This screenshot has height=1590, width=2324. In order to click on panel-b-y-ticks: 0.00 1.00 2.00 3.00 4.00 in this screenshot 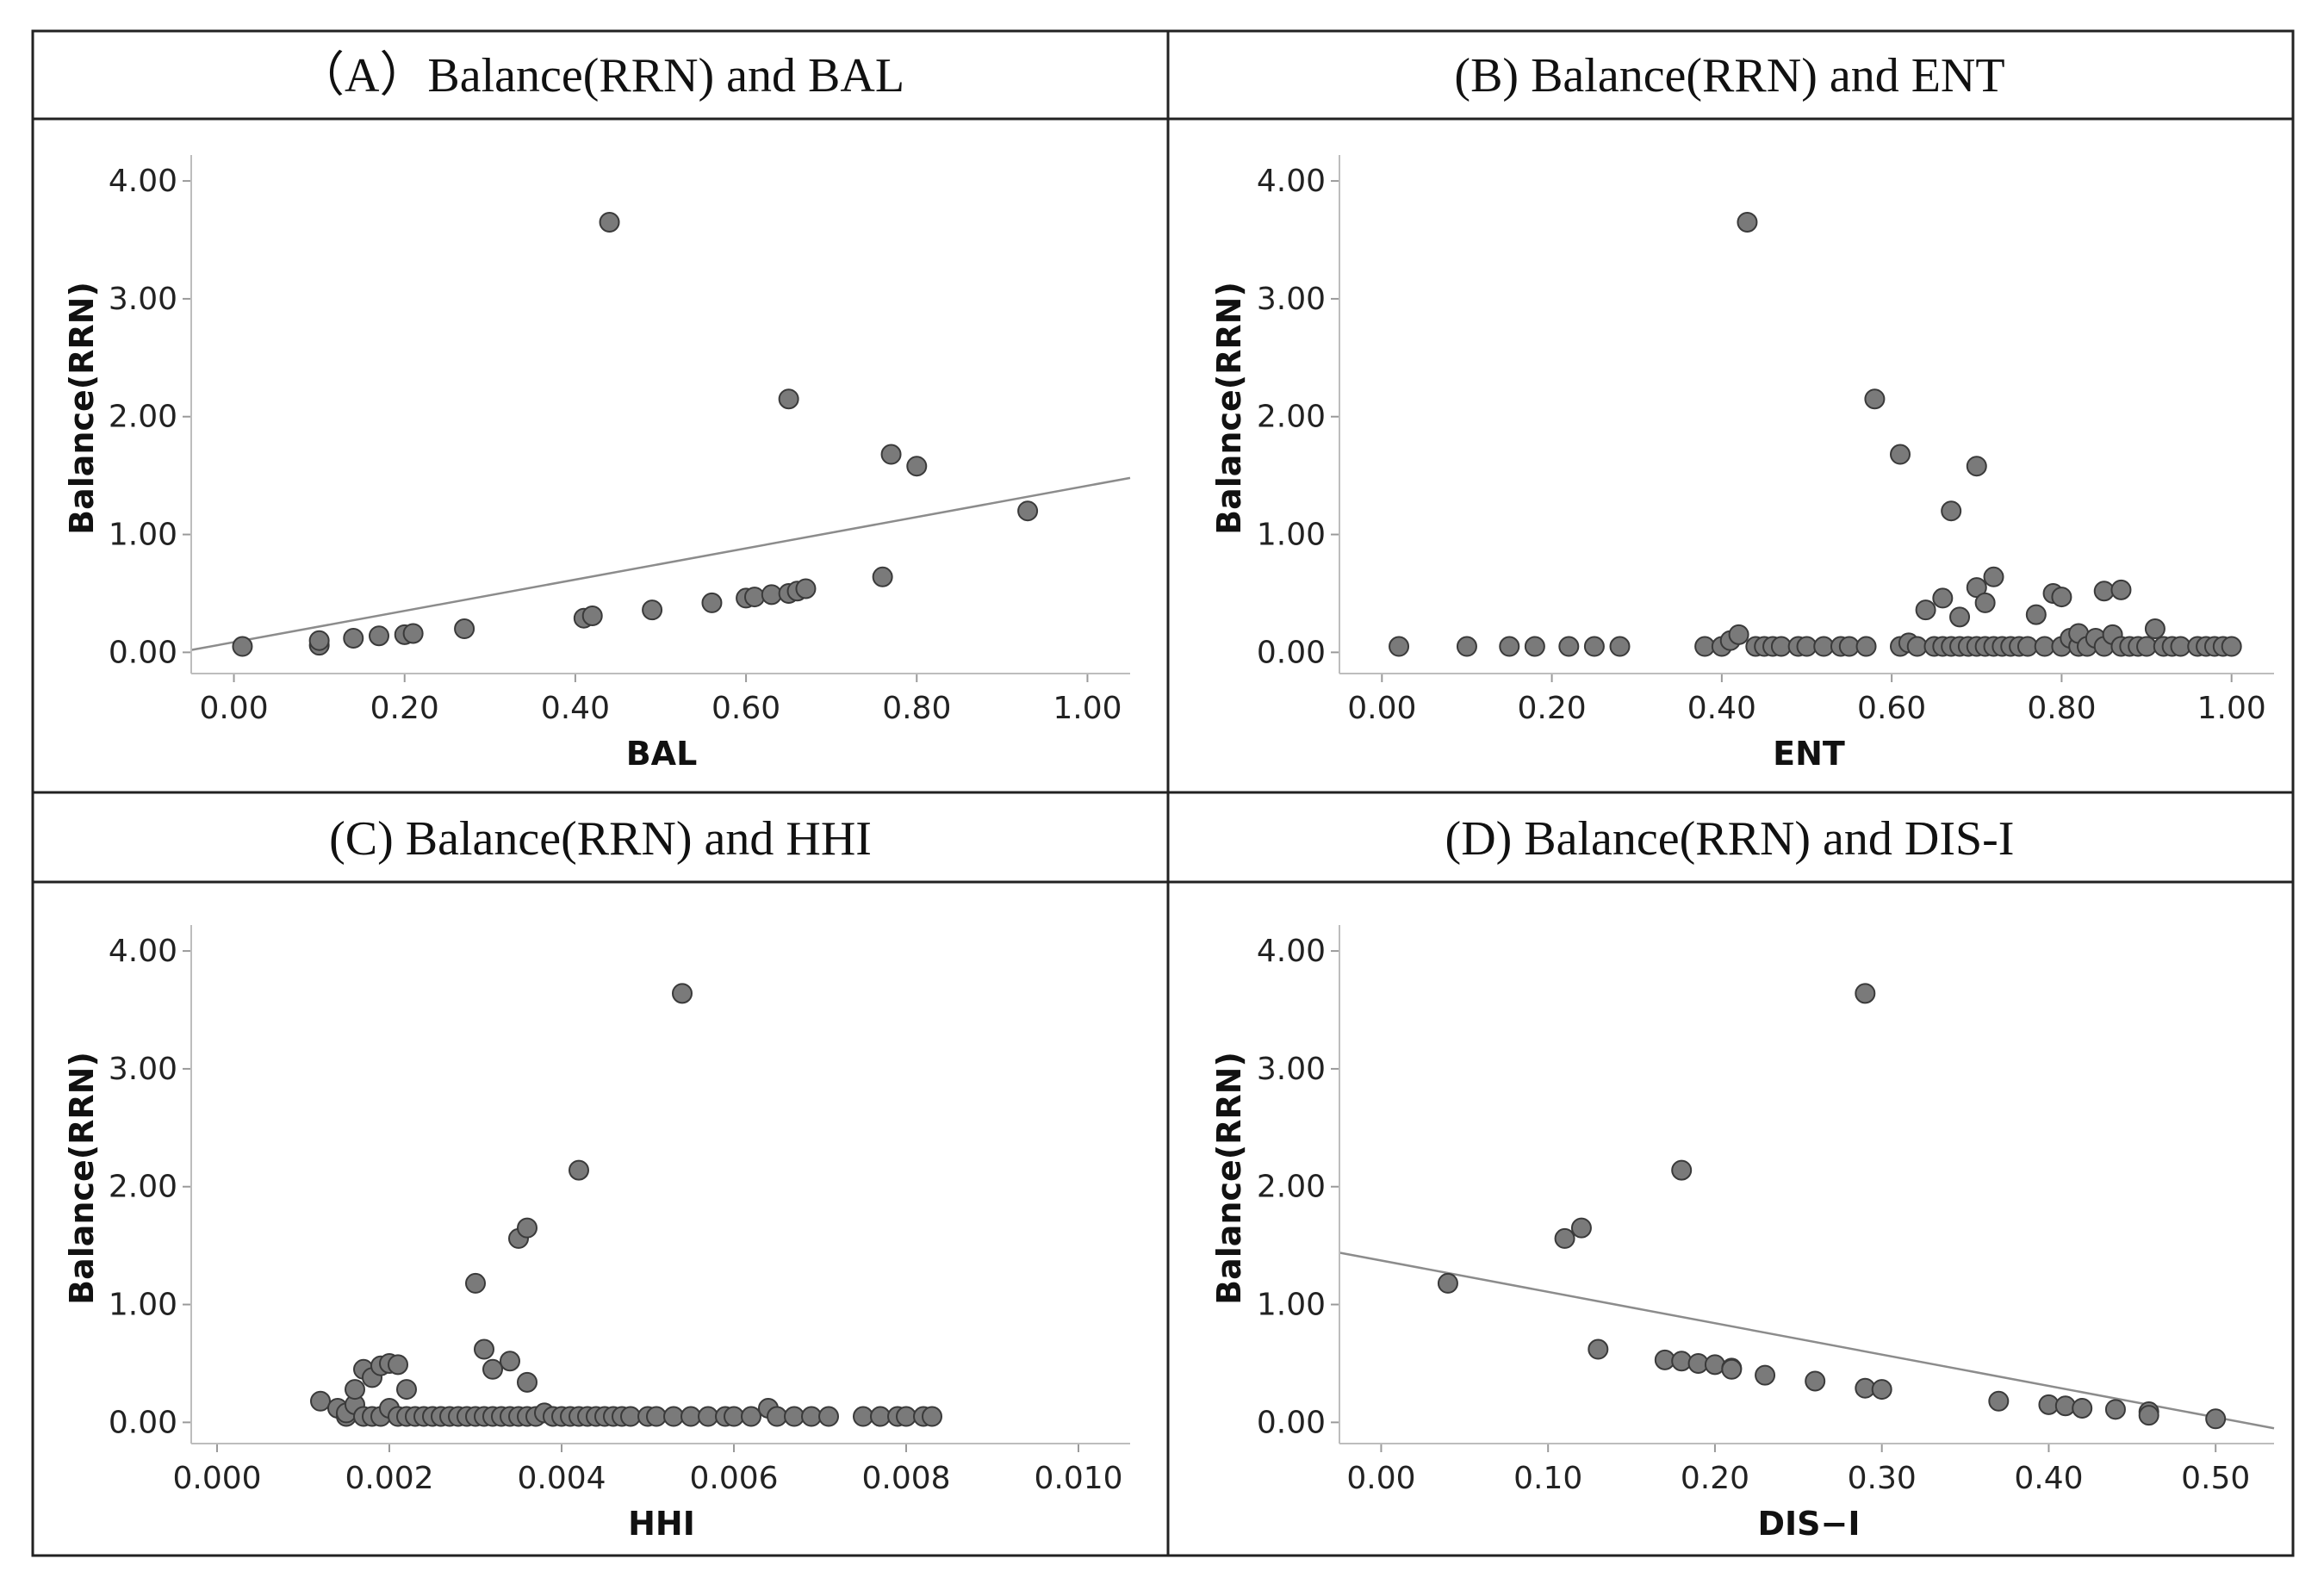, I will do `click(1298, 417)`.